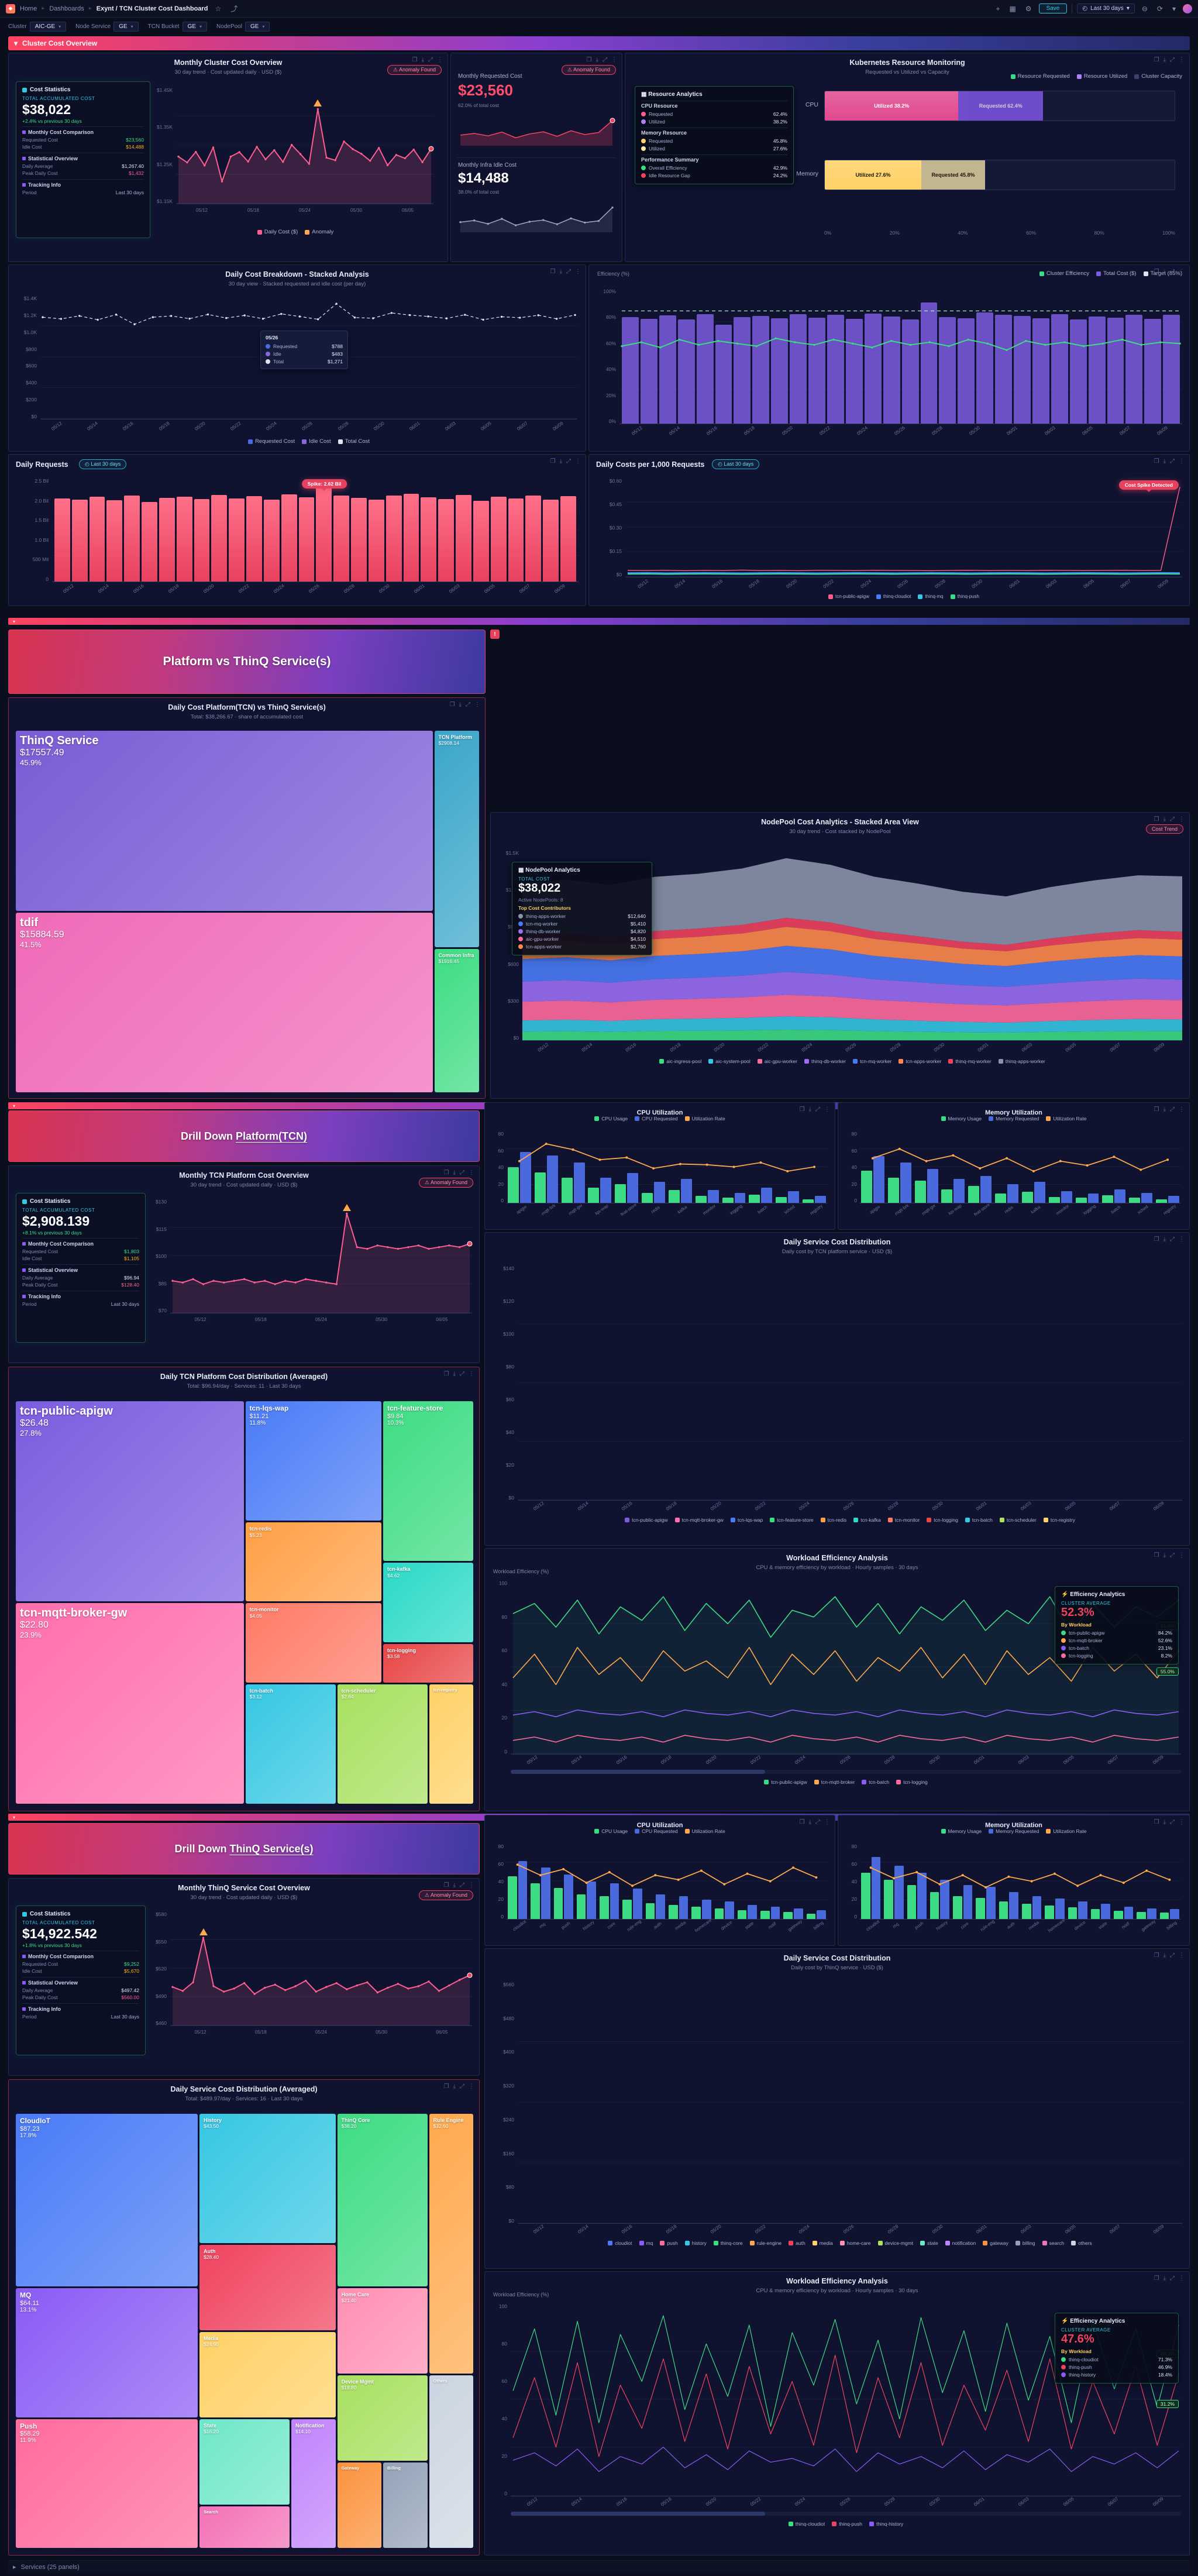  Describe the element at coordinates (1116, 273) in the screenshot. I see `legend-item: Total Cost ($)` at that location.